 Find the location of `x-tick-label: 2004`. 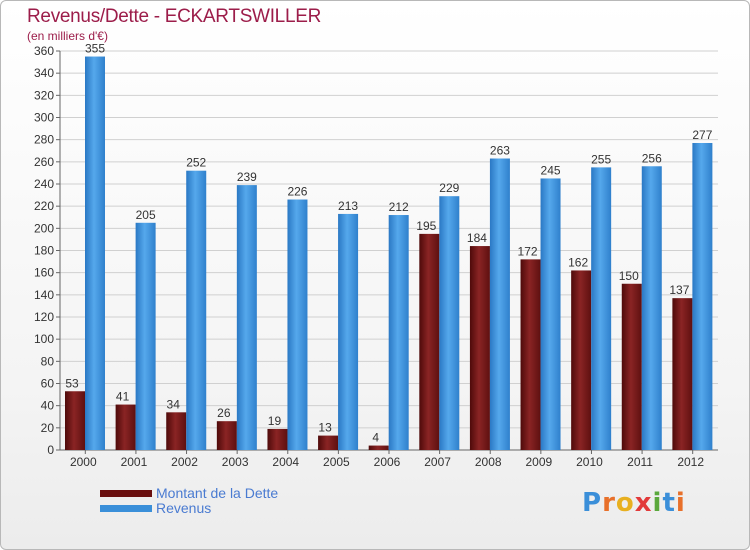

x-tick-label: 2004 is located at coordinates (285, 462).